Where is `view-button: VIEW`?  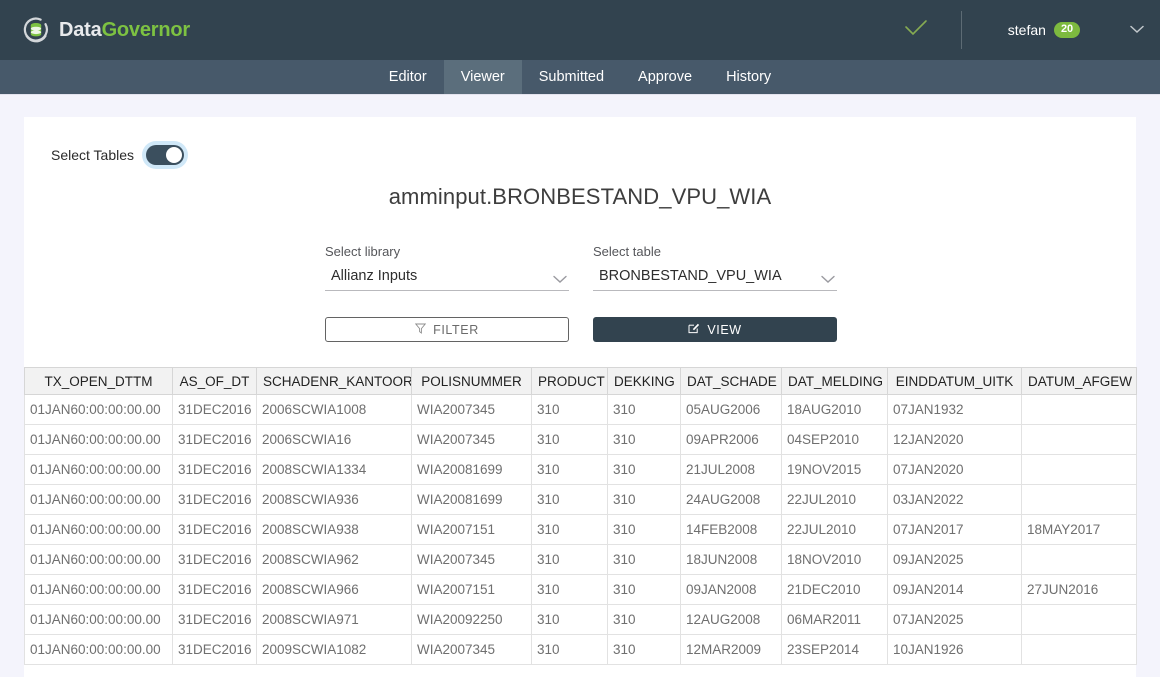 view-button: VIEW is located at coordinates (715, 329).